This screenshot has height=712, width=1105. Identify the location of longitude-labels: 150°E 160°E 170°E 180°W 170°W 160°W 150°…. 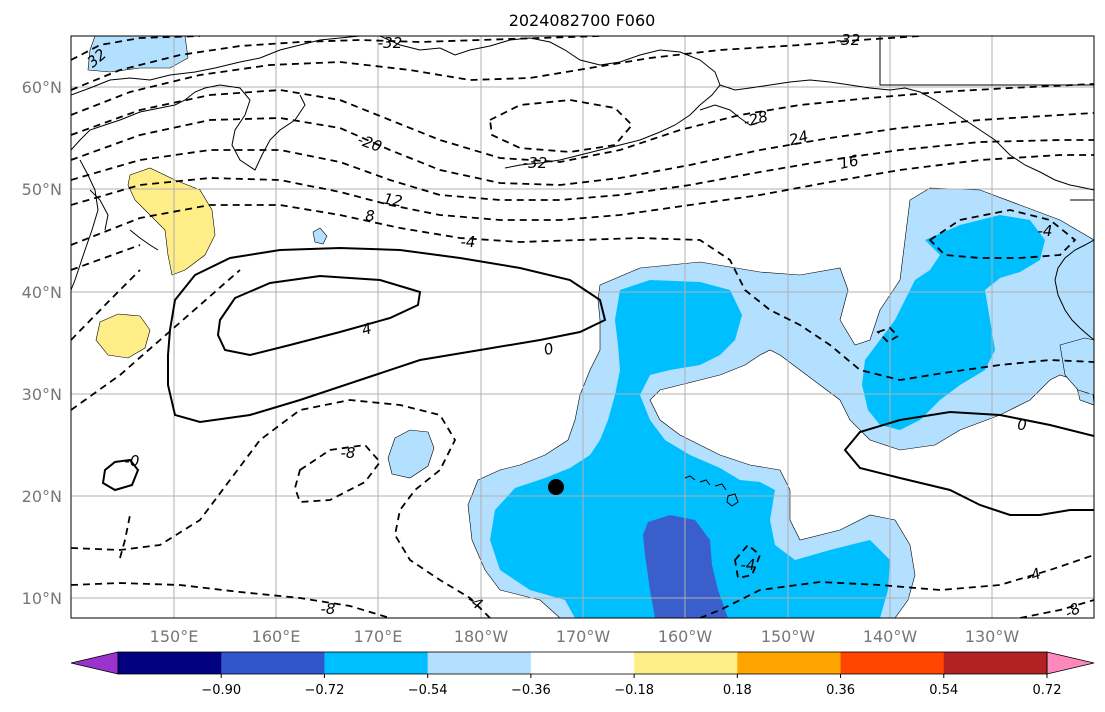
(585, 636).